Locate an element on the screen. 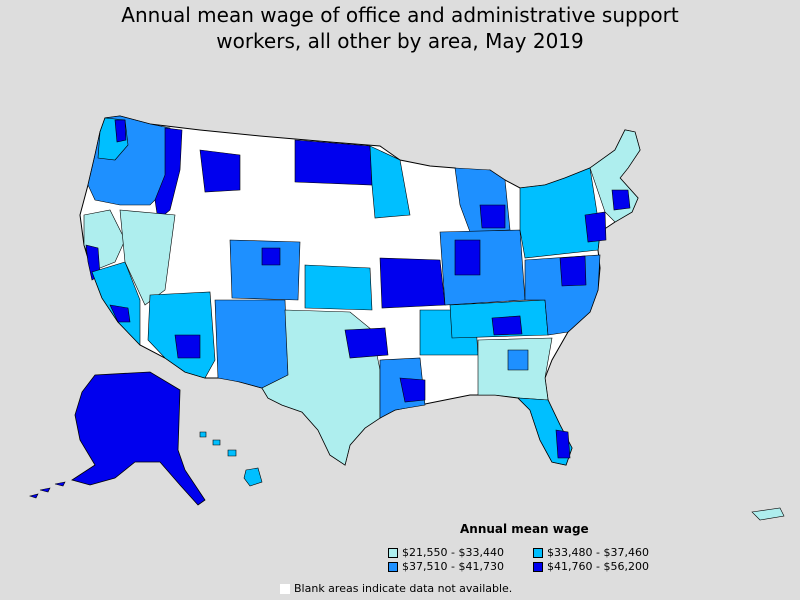  region-atlanta is located at coordinates (518, 360).